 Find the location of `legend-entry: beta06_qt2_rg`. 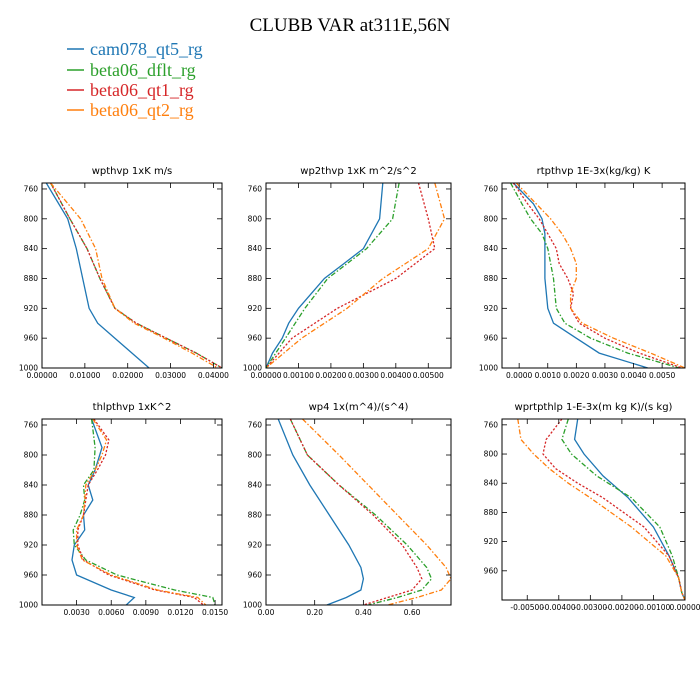

legend-entry: beta06_qt2_rg is located at coordinates (130, 110).